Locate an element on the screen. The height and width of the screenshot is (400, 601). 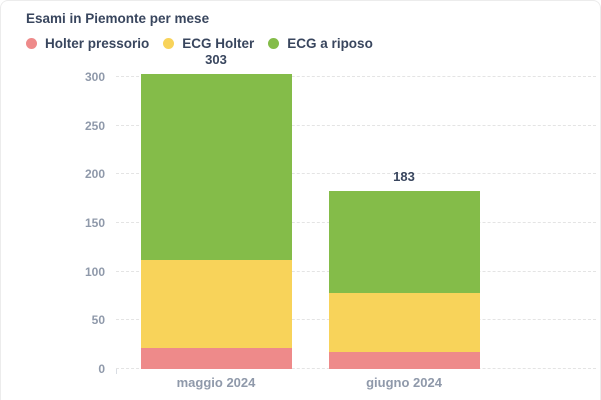
legend-item: Holter pressorio is located at coordinates (87, 43).